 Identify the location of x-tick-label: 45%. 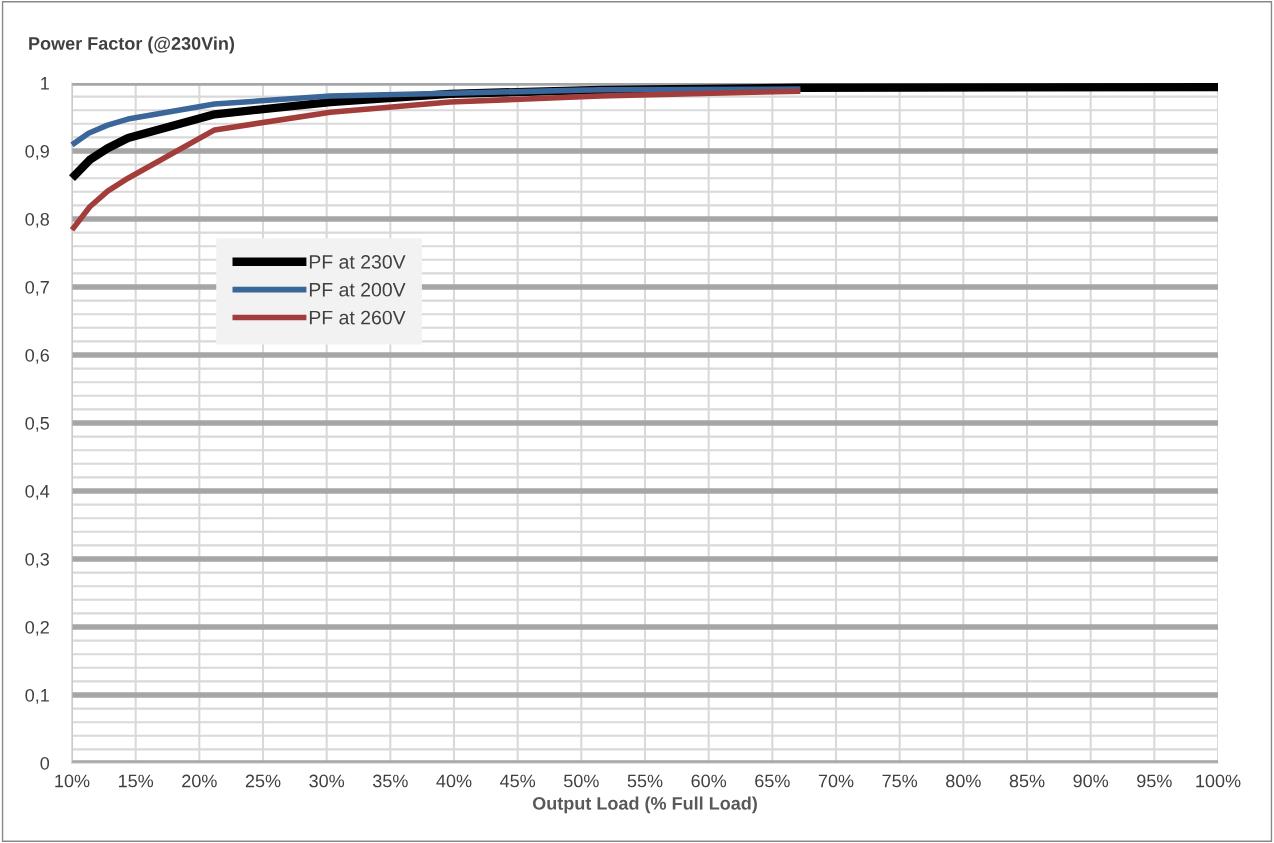
(518, 781).